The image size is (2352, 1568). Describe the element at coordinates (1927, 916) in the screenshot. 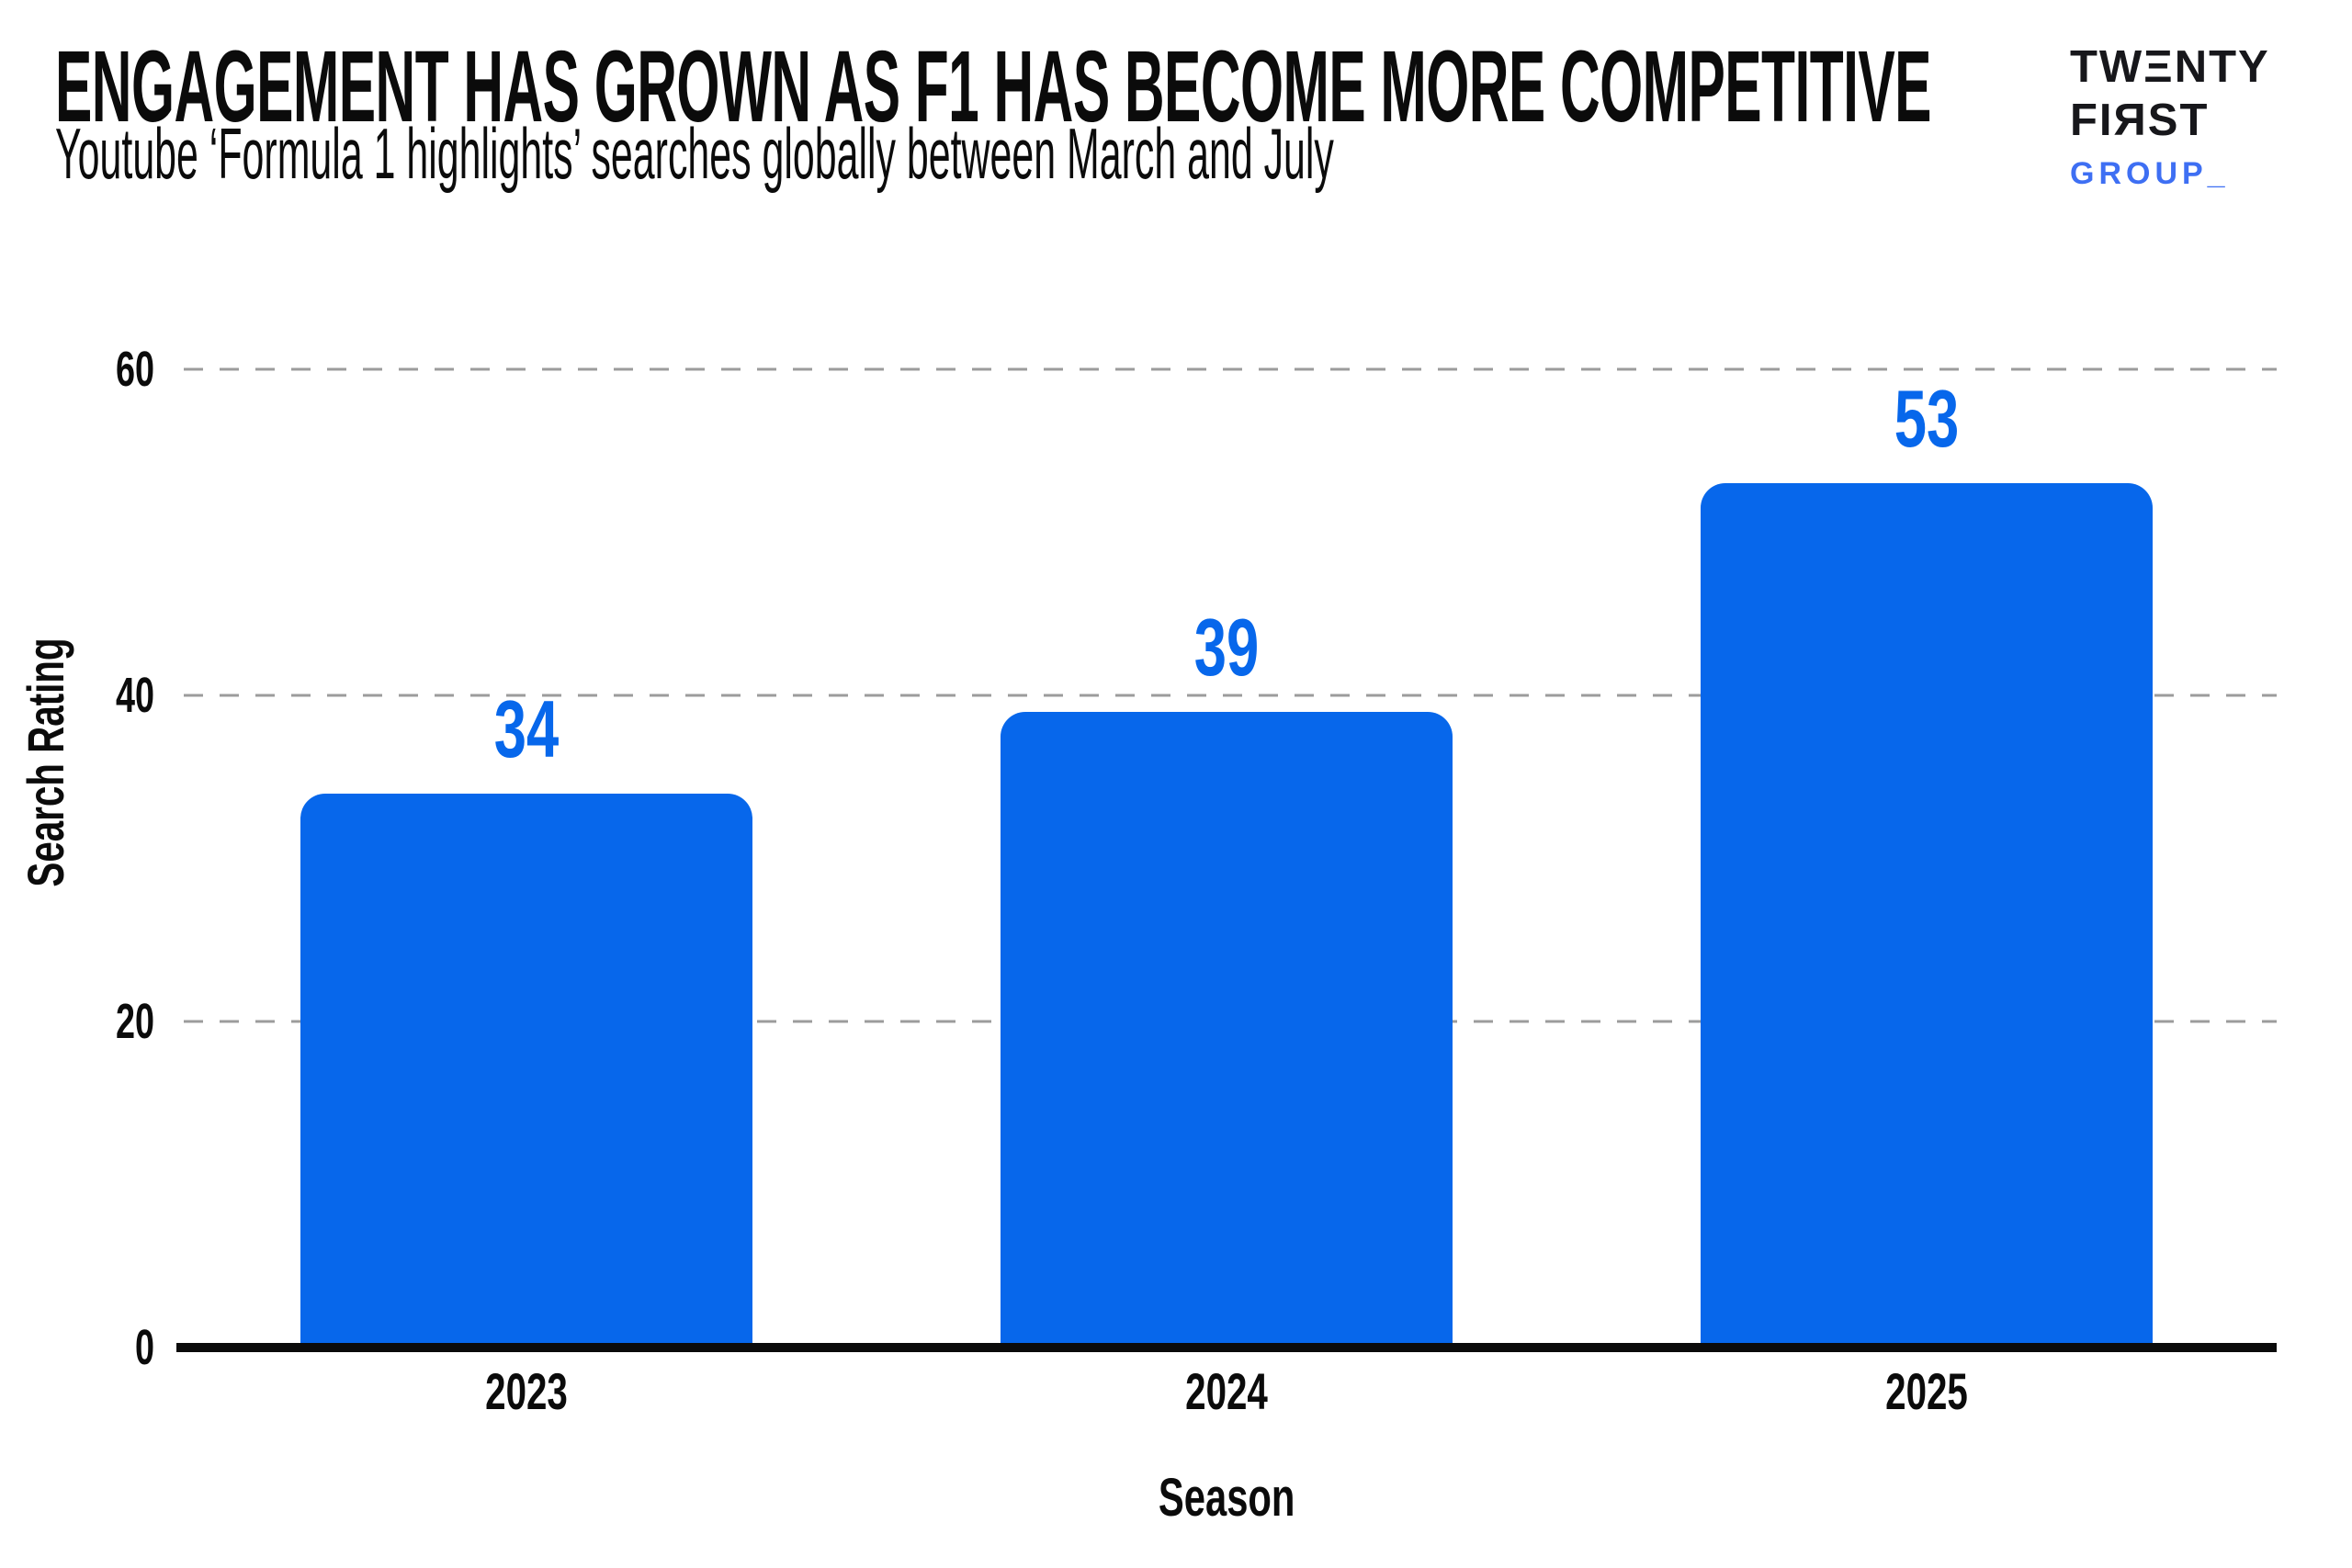

I see `bar-2025` at that location.